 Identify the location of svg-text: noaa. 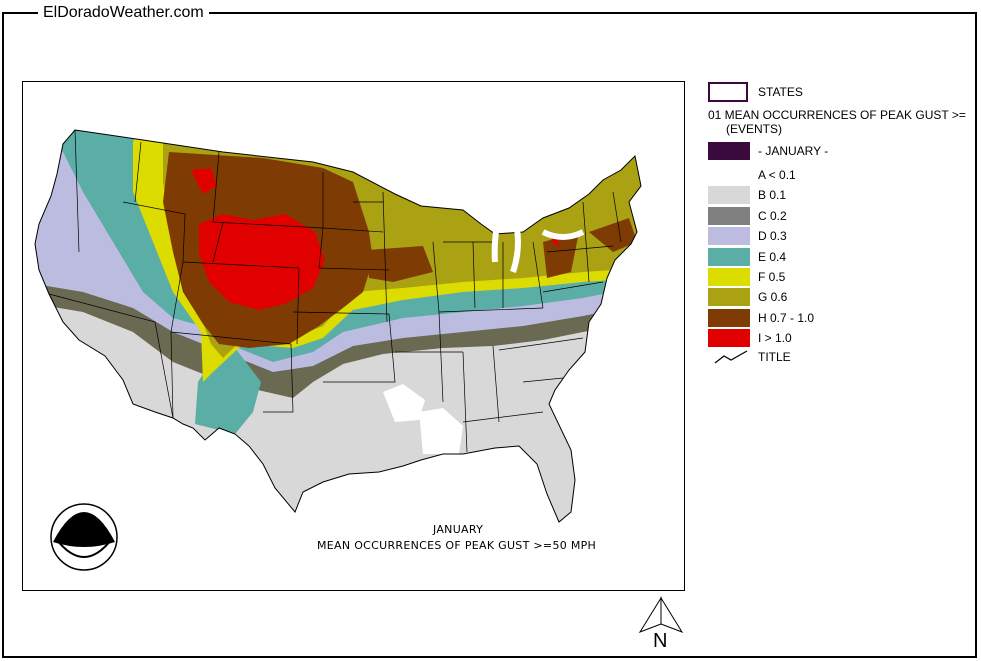
(84, 520).